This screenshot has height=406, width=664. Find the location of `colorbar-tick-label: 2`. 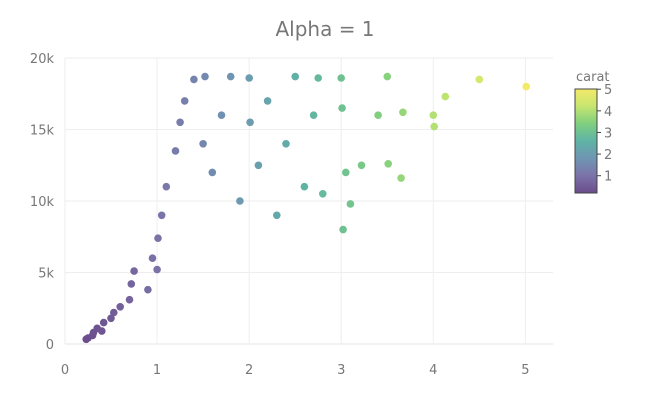

colorbar-tick-label: 2 is located at coordinates (608, 155).